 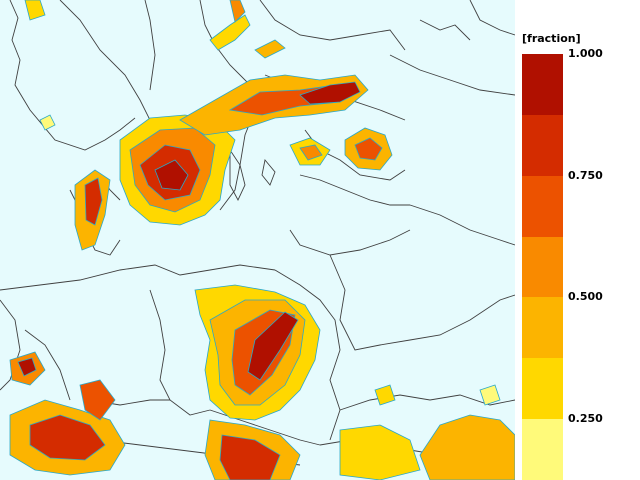 I want to click on colorbar, so click(x=542, y=267).